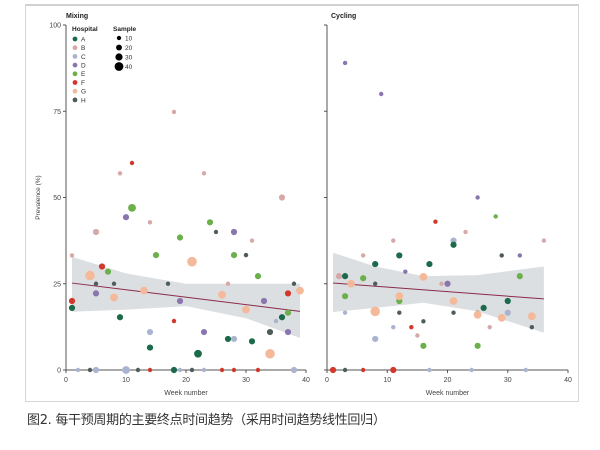  Describe the element at coordinates (387, 380) in the screenshot. I see `x-tick-label: 10` at that location.